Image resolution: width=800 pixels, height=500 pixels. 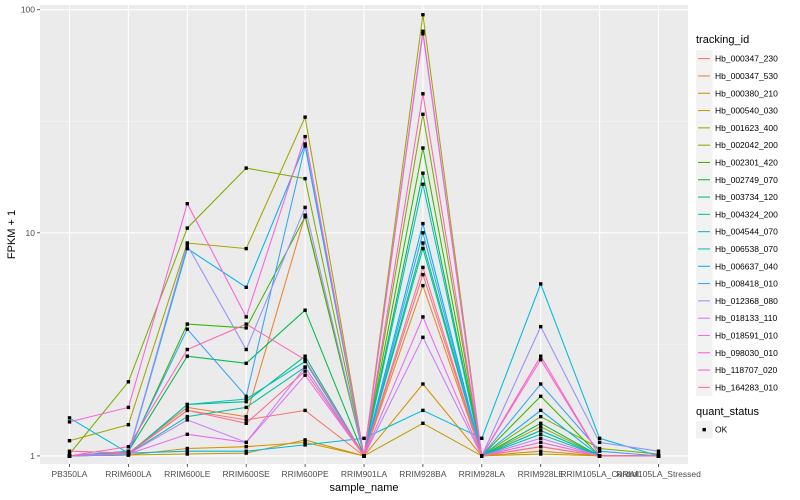 I want to click on x-axis-title: sample_name, so click(x=363, y=488).